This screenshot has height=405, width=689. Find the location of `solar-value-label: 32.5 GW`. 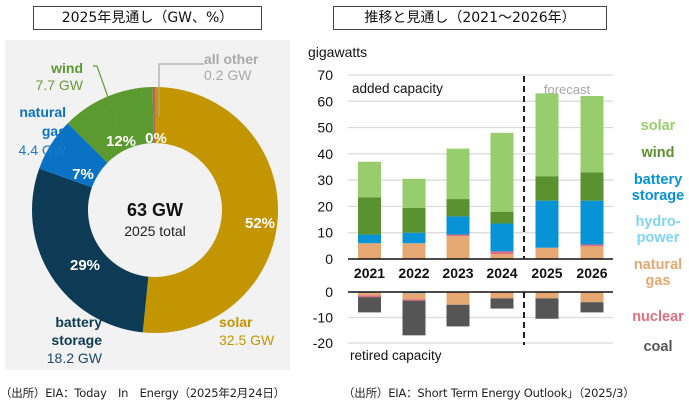

solar-value-label: 32.5 GW is located at coordinates (247, 340).